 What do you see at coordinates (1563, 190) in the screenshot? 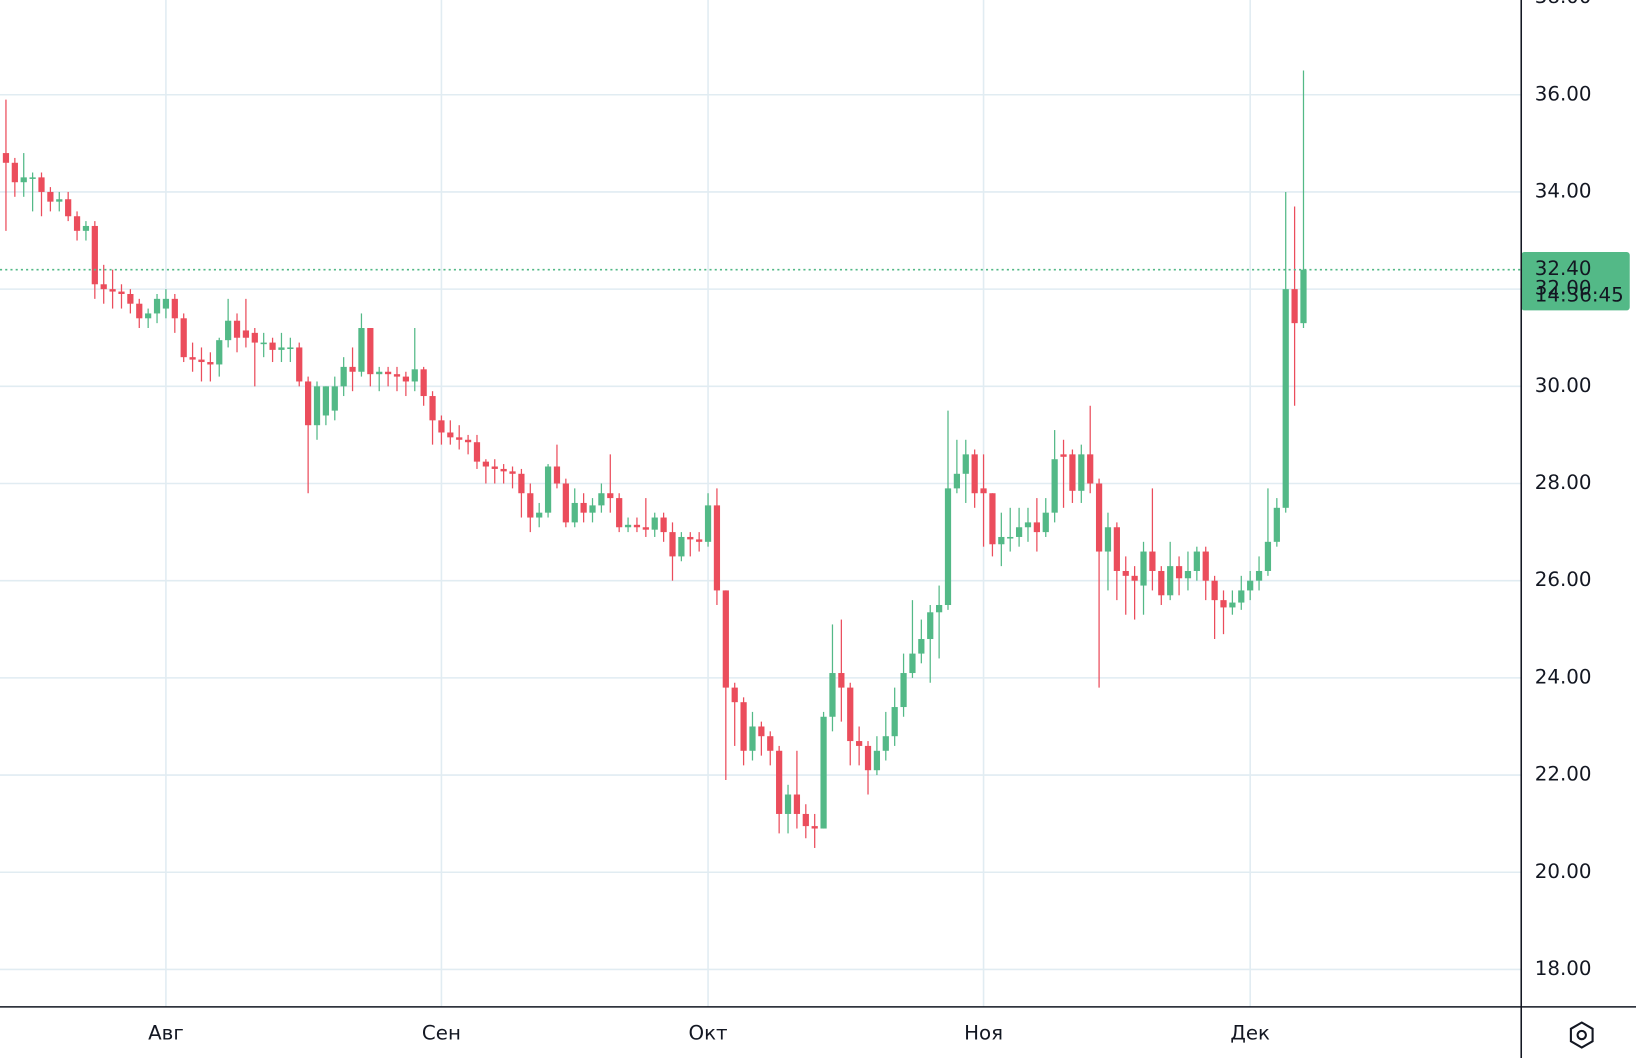
I see `y-tick-label: 34.00` at bounding box center [1563, 190].